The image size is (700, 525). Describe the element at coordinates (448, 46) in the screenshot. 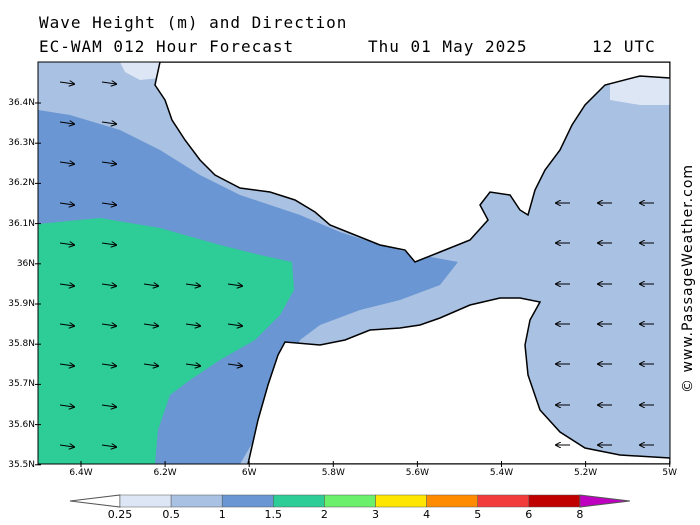

I see `forecast-date: Thu 01 May 2025` at that location.